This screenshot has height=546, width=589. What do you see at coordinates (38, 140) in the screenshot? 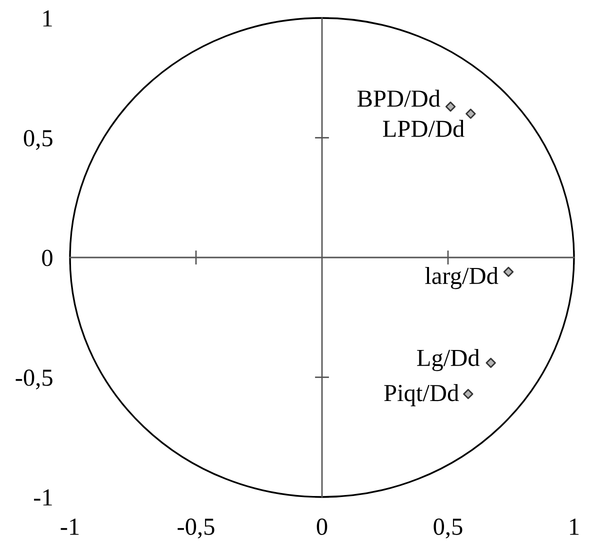
I see `y-tick-label: 0,5` at bounding box center [38, 140].